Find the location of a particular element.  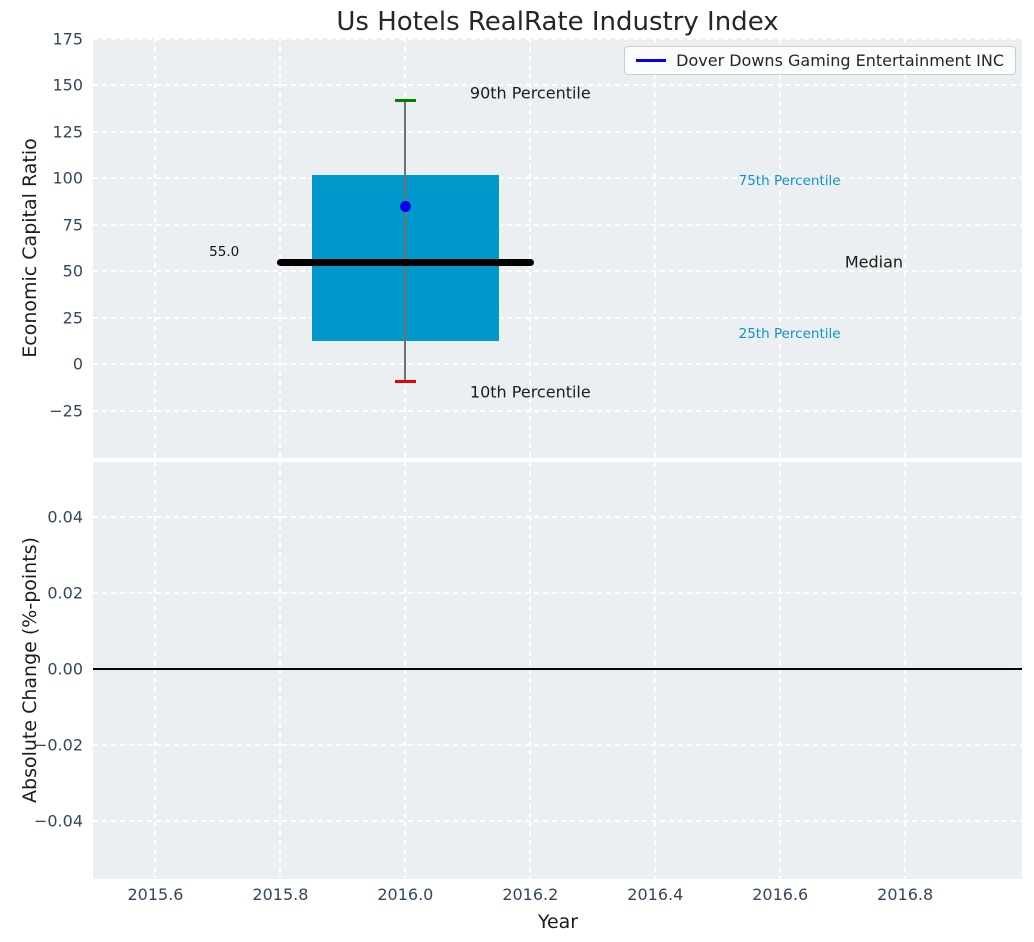

y-tick-label: 0.04 is located at coordinates (65, 517).